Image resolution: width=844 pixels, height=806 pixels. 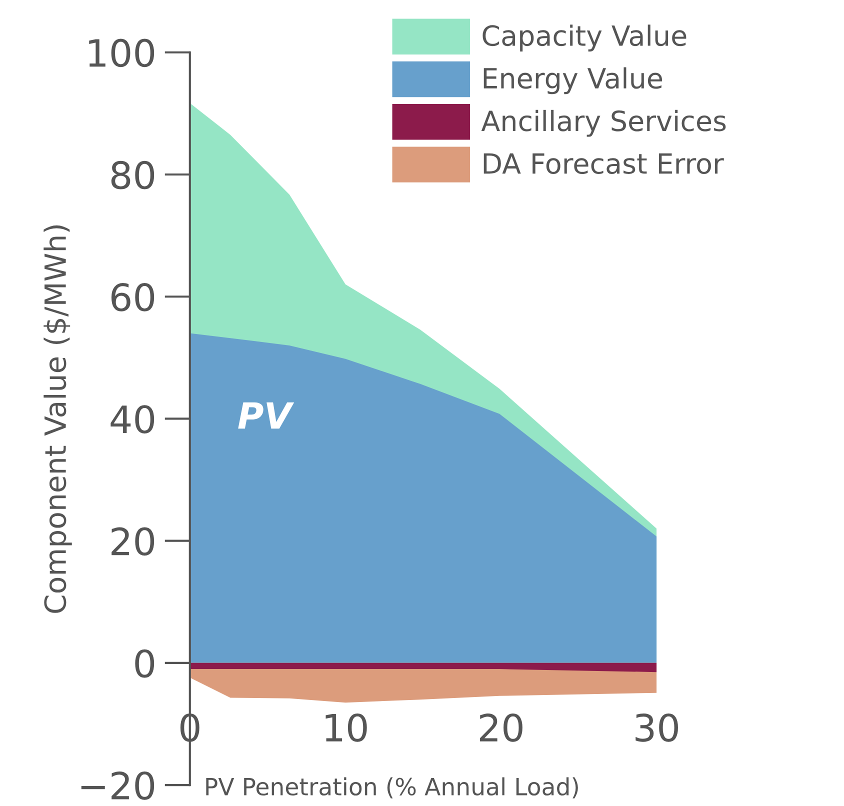 What do you see at coordinates (657, 727) in the screenshot?
I see `x-tick-label: 30` at bounding box center [657, 727].